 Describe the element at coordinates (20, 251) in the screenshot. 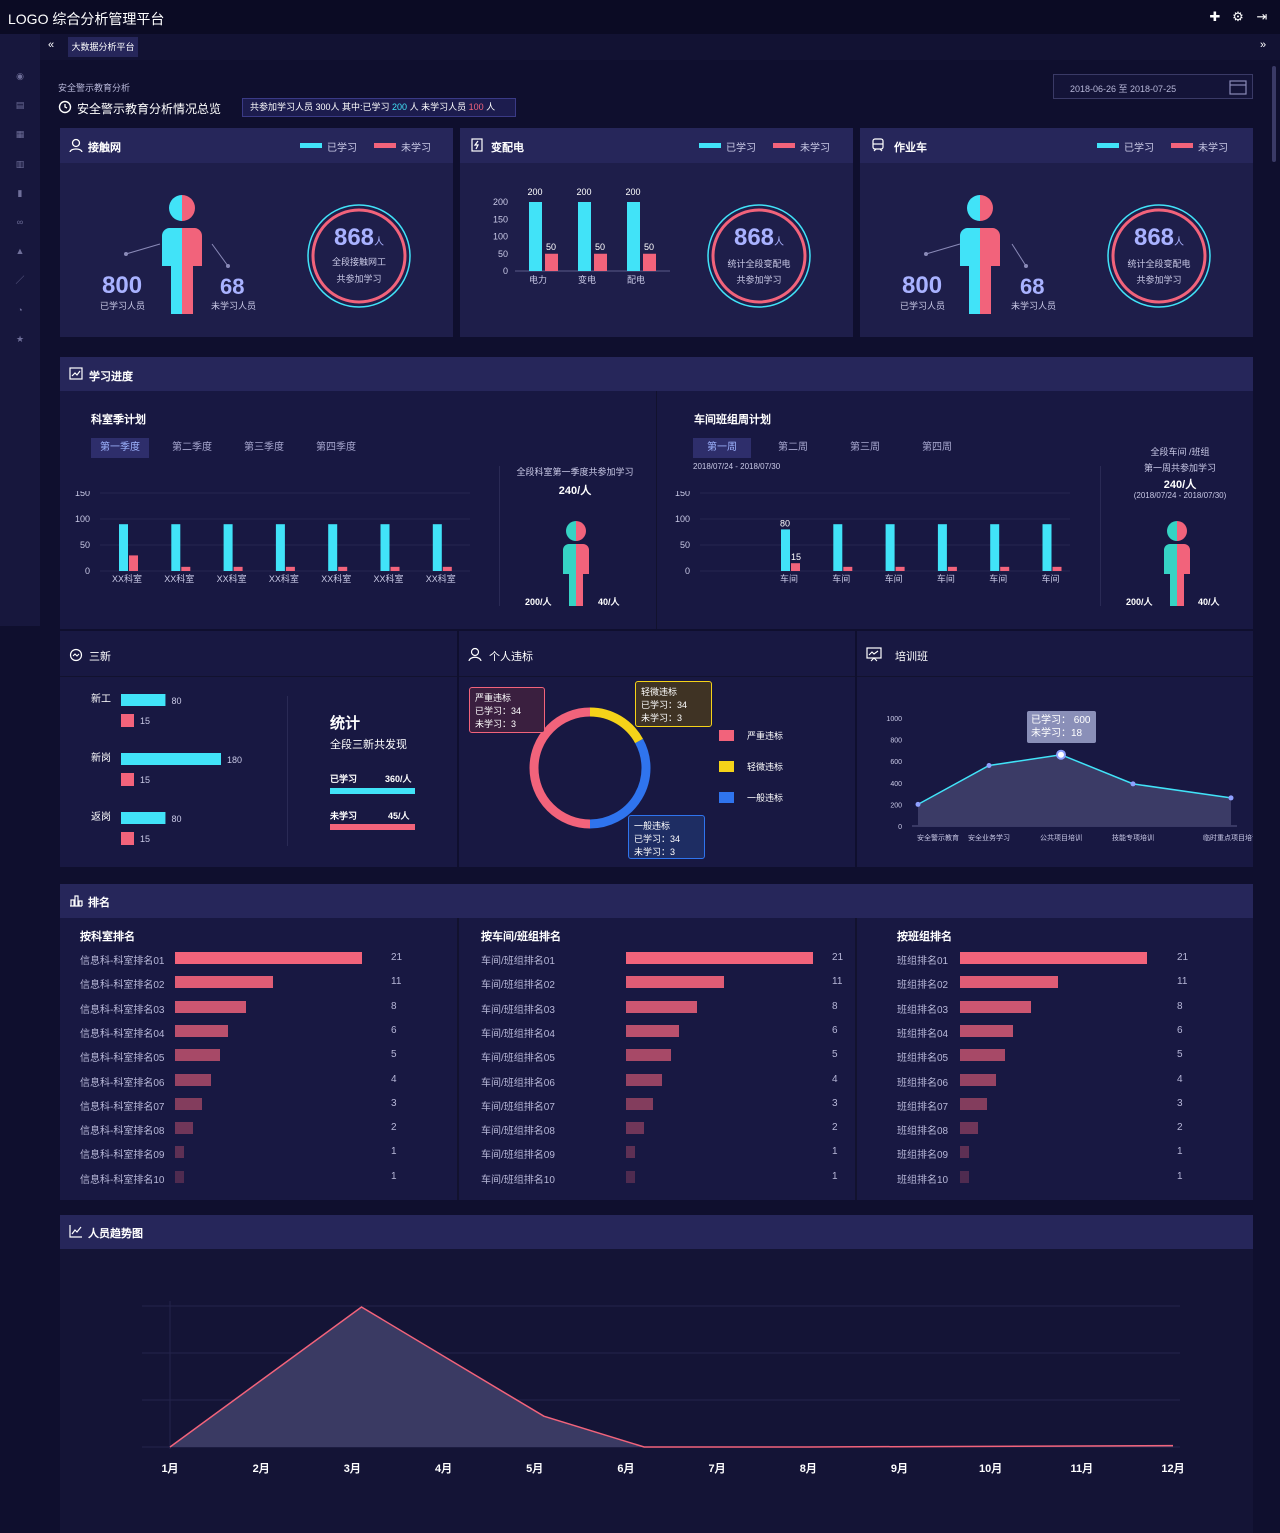

I see `graduation-icon: ▲` at that location.